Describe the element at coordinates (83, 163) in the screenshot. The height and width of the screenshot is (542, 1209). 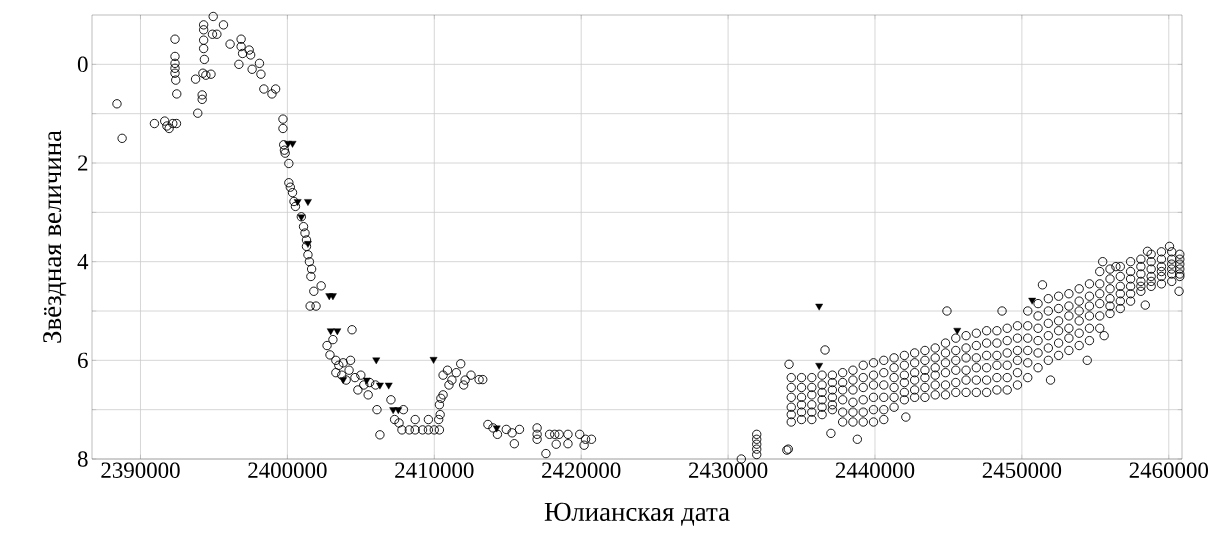
I see `y-tick-label: 2` at that location.